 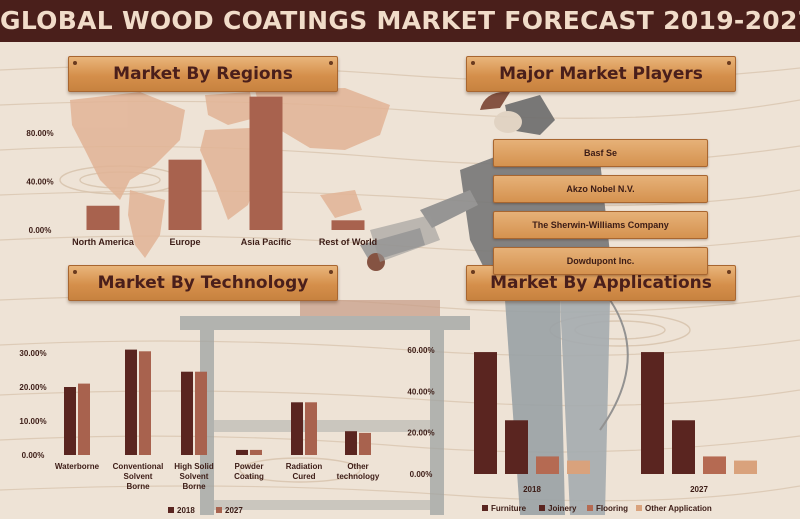 What do you see at coordinates (699, 489) in the screenshot?
I see `applications-category-label: 2027` at bounding box center [699, 489].